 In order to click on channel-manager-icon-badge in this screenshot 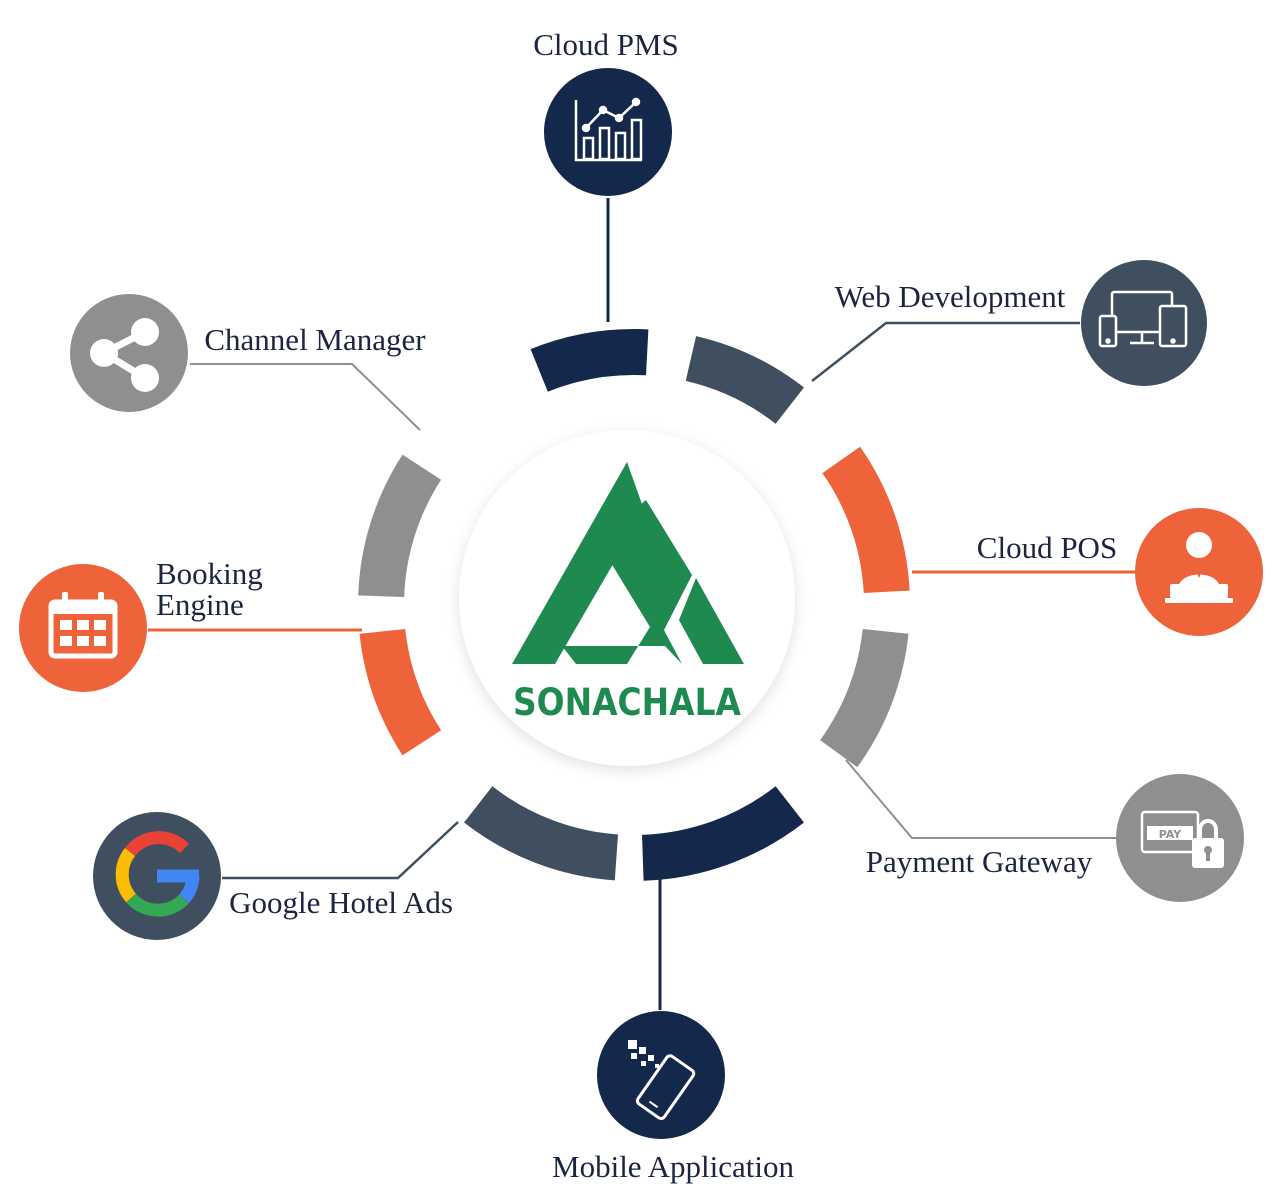, I will do `click(129, 353)`.